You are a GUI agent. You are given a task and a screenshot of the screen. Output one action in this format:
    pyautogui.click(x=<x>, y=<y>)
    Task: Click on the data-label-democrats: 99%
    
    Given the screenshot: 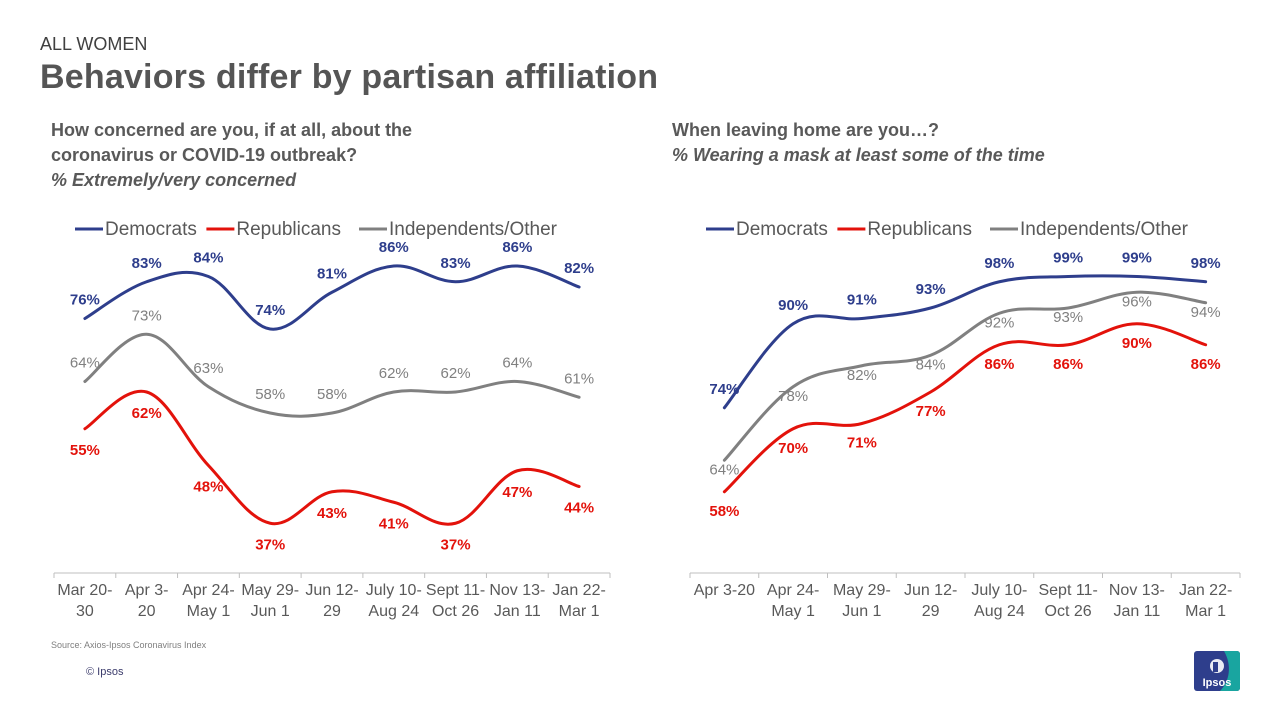 What is the action you would take?
    pyautogui.click(x=1068, y=258)
    